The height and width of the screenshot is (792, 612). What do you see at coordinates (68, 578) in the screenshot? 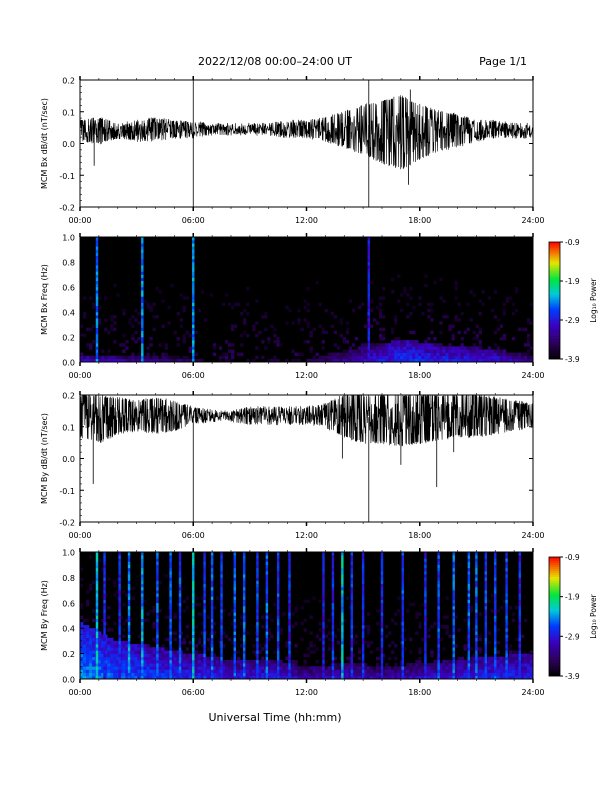
I see `y-tick-label: 0.8` at bounding box center [68, 578].